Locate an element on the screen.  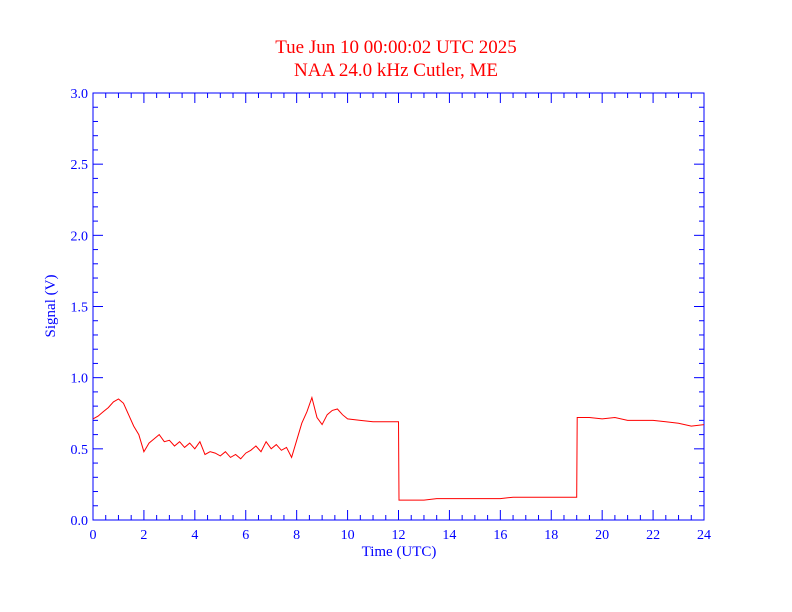
y-tick-label: 3.0 is located at coordinates (80, 94).